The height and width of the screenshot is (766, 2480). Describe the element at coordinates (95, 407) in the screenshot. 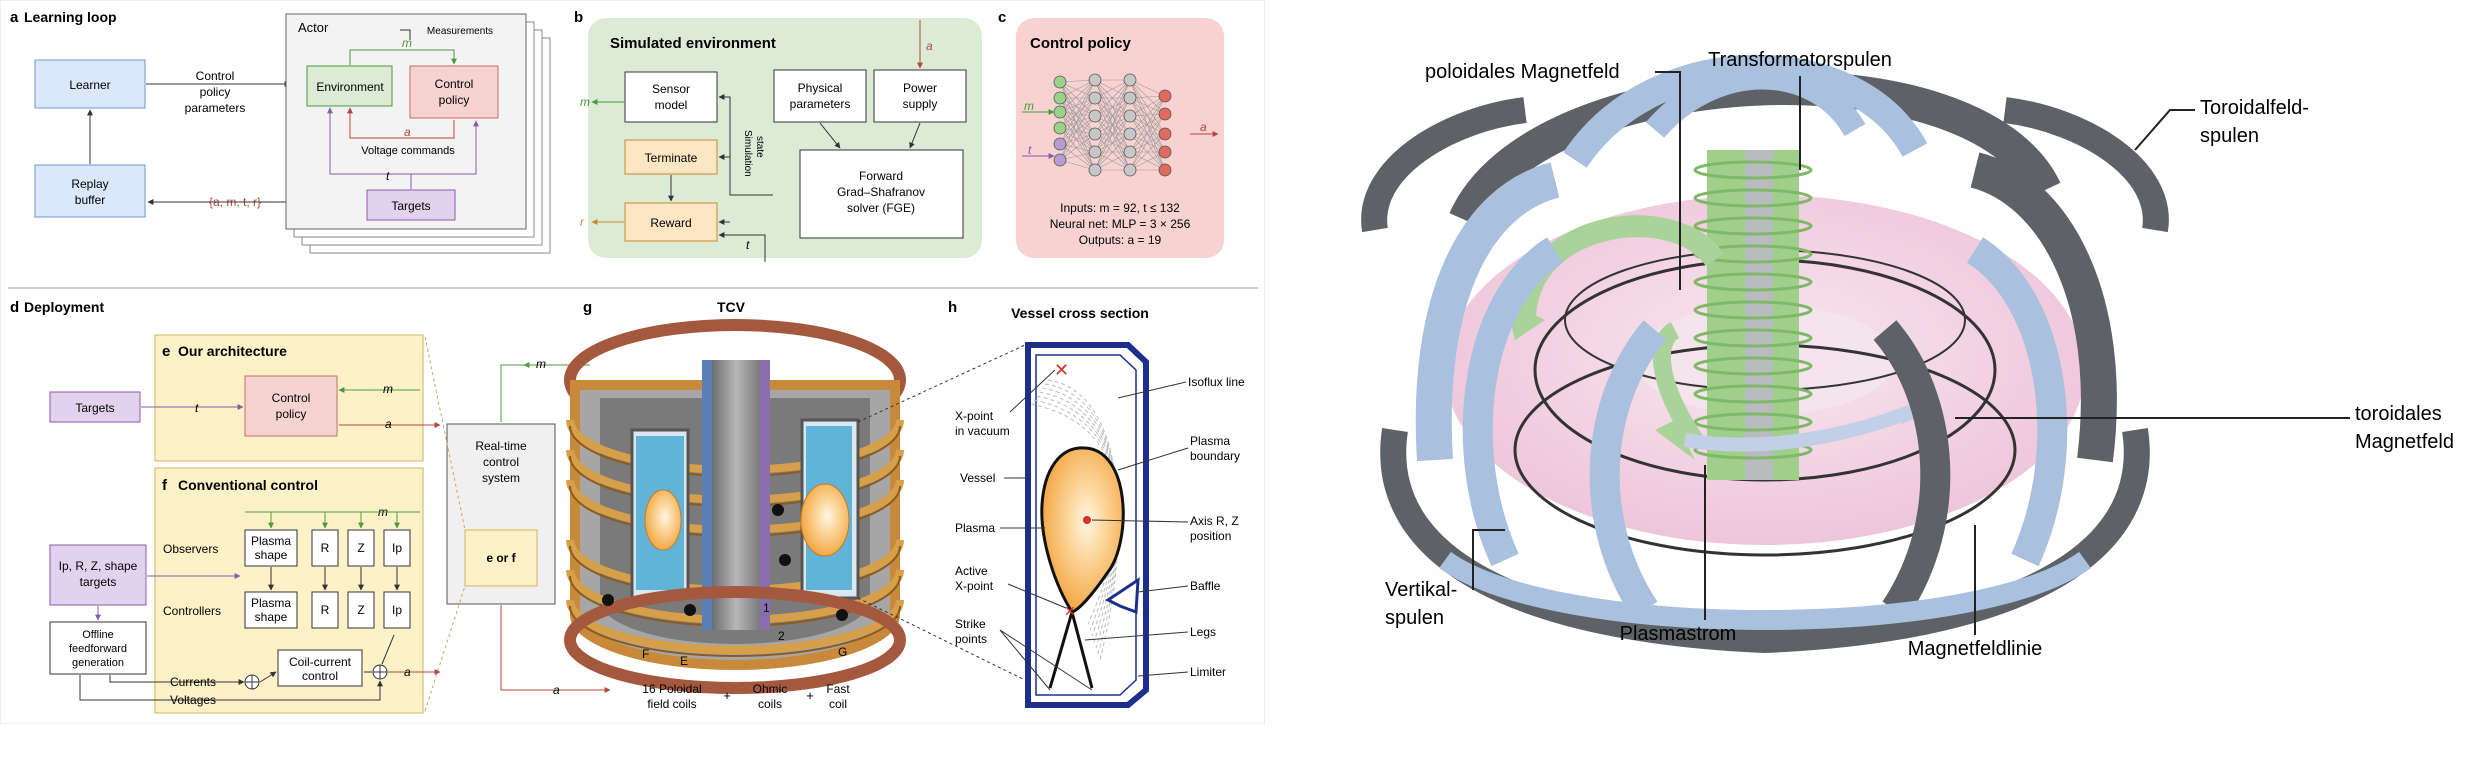

I see `d-targets-box` at that location.